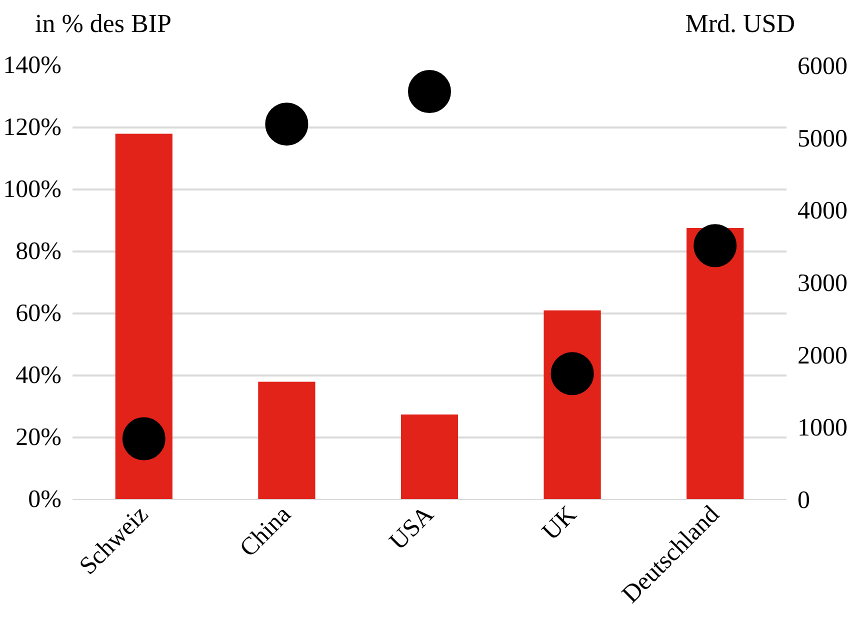  Describe the element at coordinates (45, 499) in the screenshot. I see `y-tick-label: 0%` at that location.